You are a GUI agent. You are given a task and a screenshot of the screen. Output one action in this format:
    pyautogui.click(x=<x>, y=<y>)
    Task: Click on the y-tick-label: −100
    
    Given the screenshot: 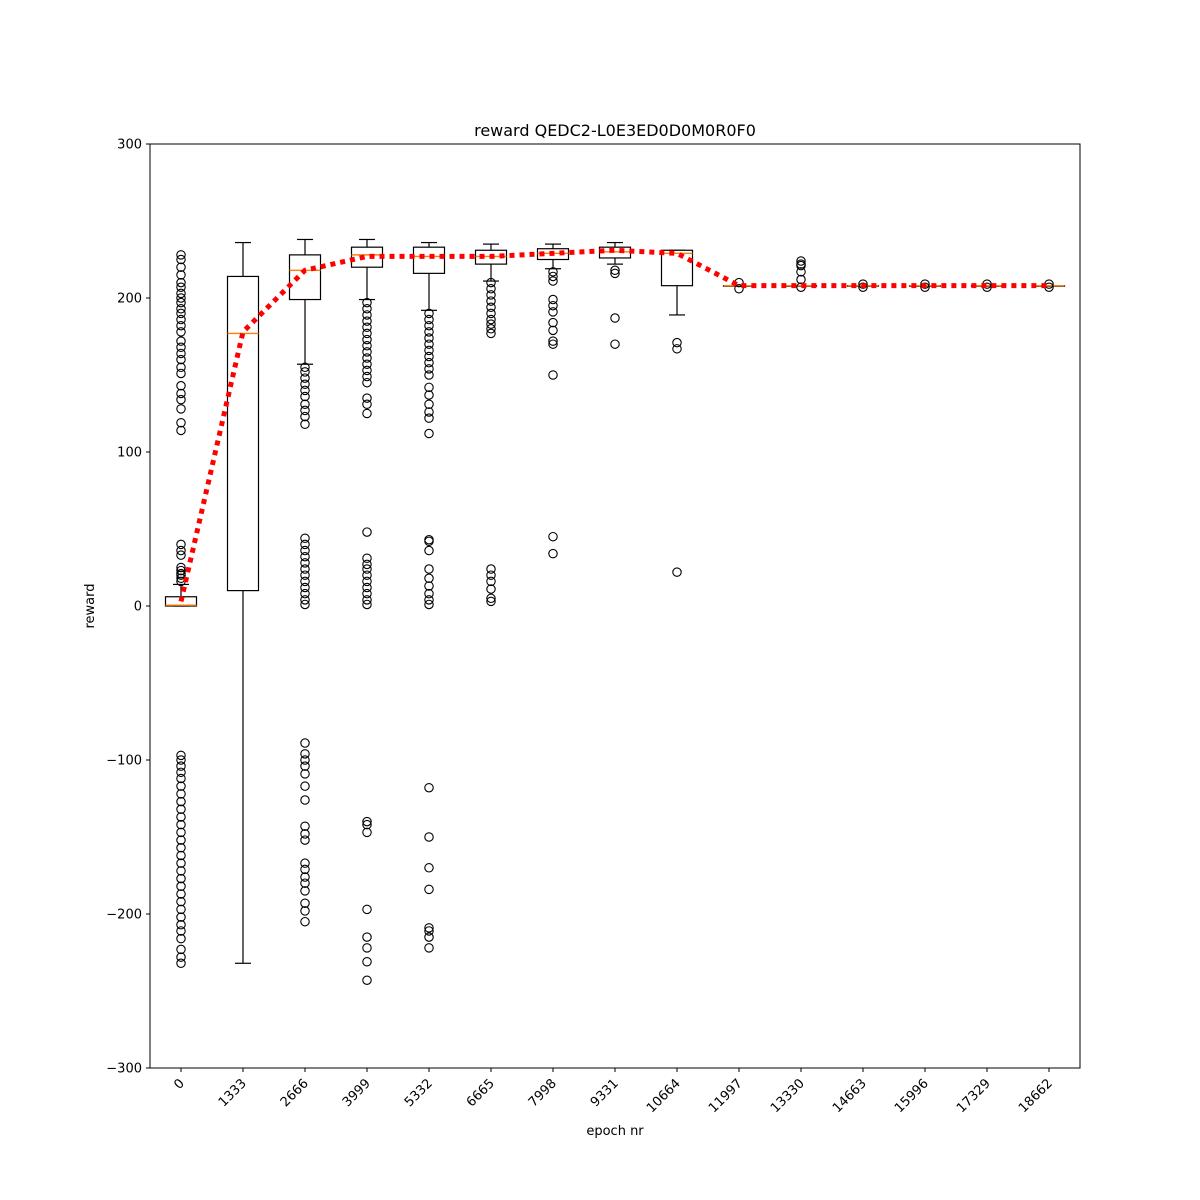 What is the action you would take?
    pyautogui.click(x=124, y=761)
    